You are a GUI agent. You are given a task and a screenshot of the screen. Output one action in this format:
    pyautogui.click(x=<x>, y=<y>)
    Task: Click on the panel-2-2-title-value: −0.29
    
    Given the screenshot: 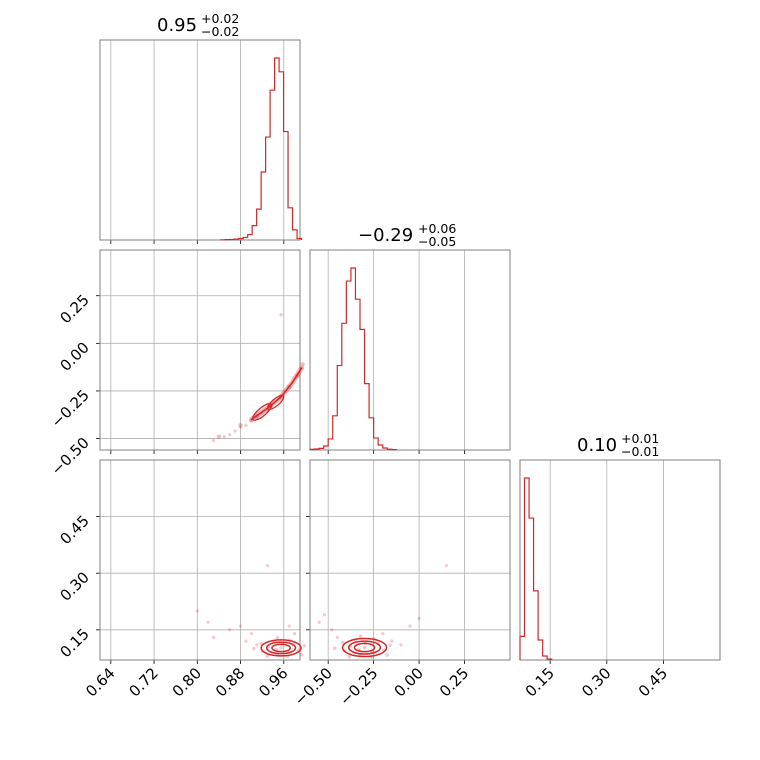 What is the action you would take?
    pyautogui.click(x=385, y=235)
    